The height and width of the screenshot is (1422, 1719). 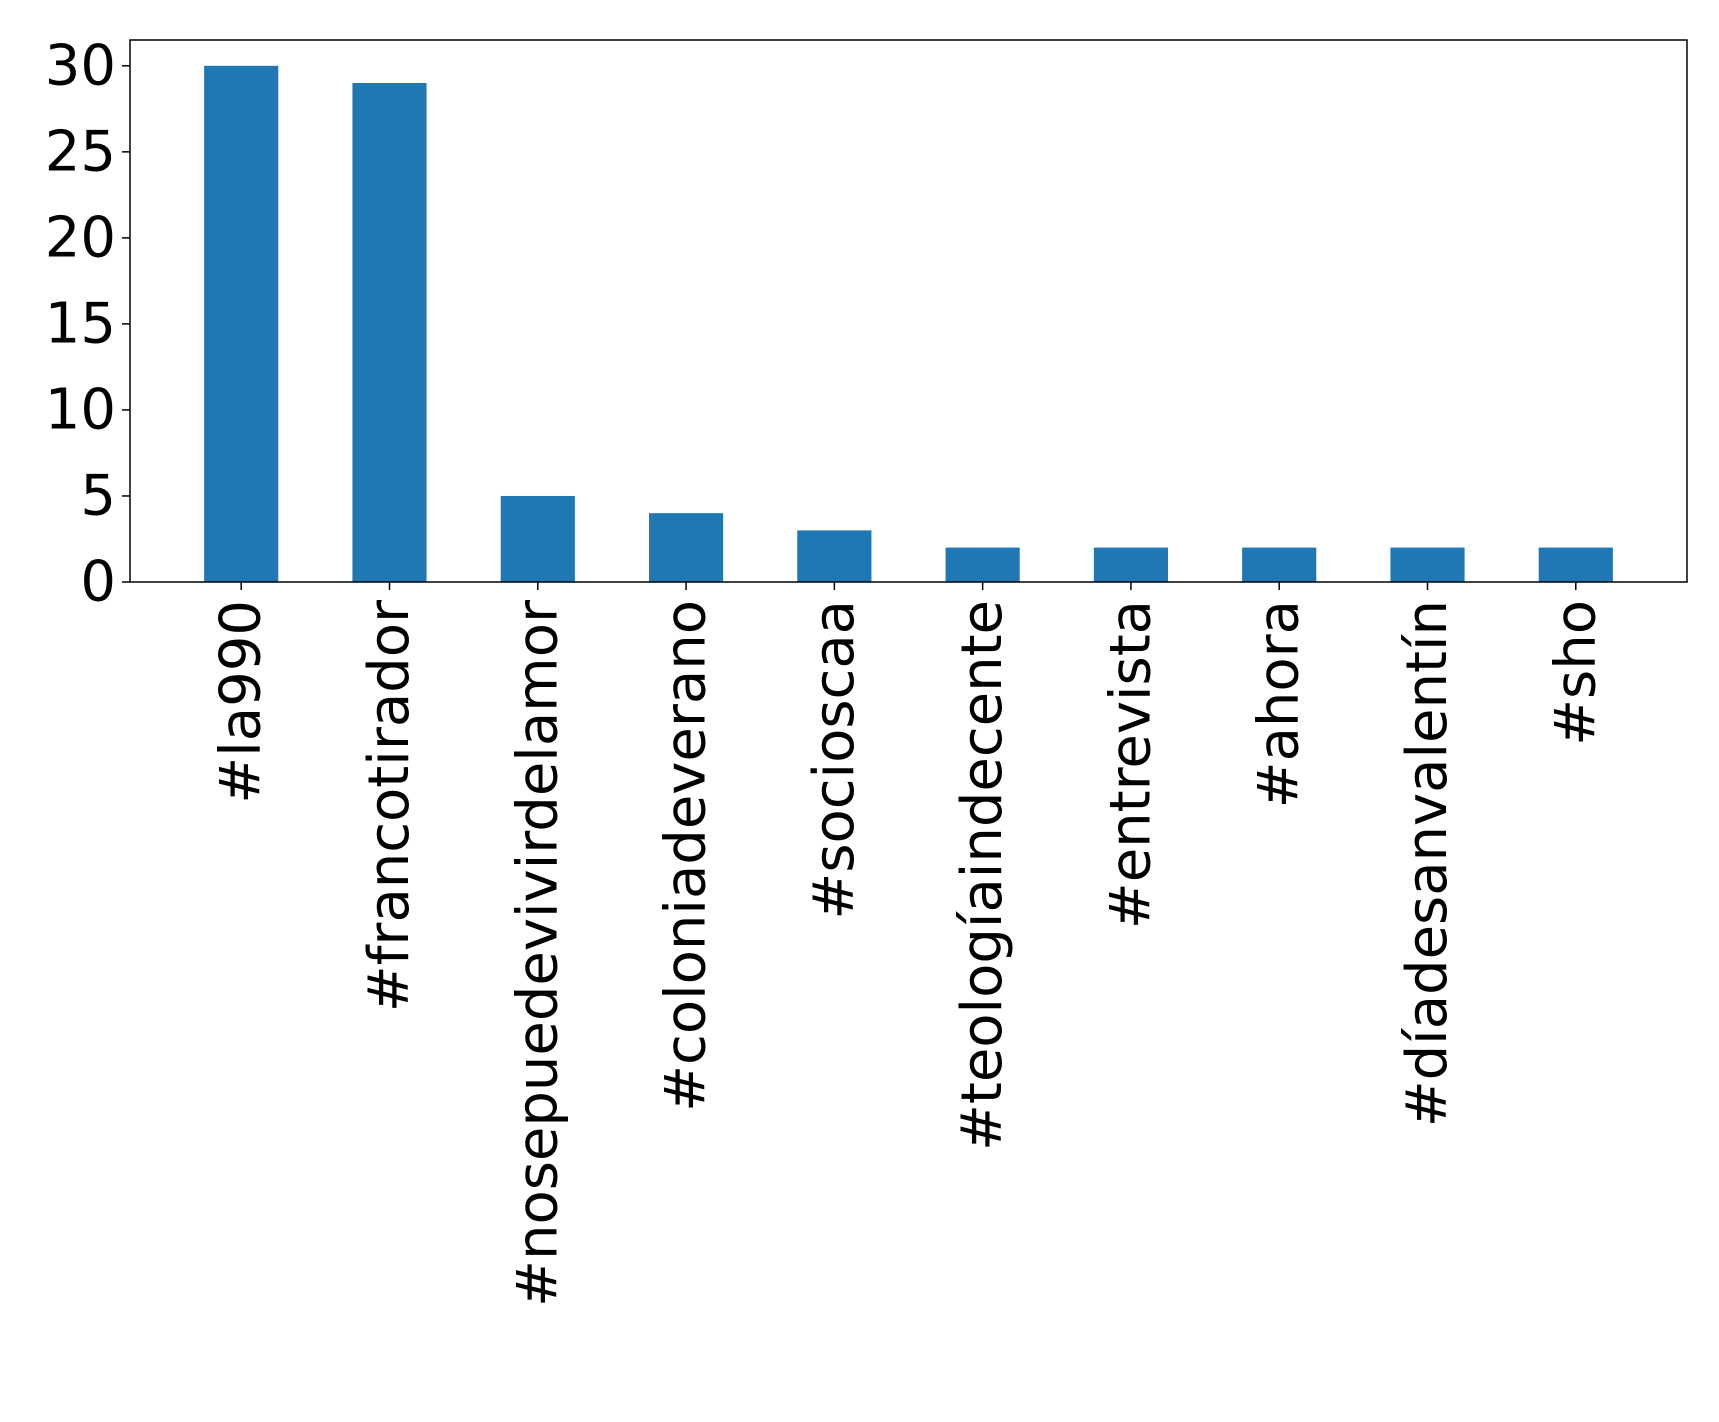 I want to click on y-axis: 0 5 10 15 20 25 30, so click(x=87, y=324).